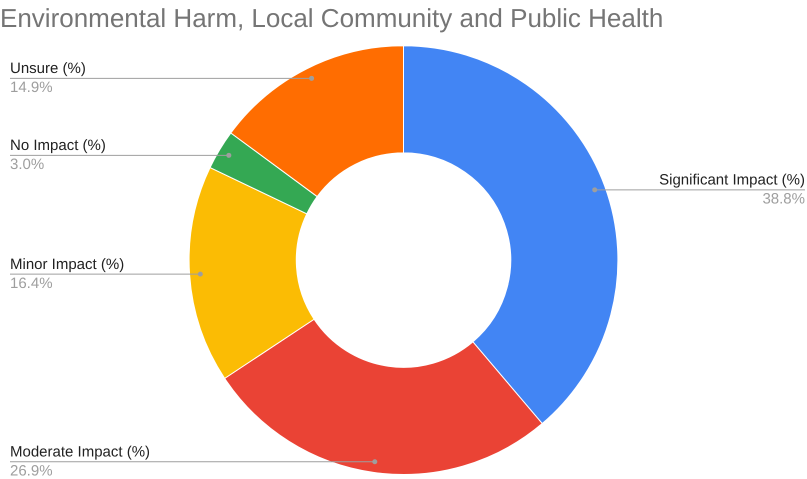 This screenshot has height=479, width=807. What do you see at coordinates (31, 87) in the screenshot?
I see `data-label: 14.9%` at bounding box center [31, 87].